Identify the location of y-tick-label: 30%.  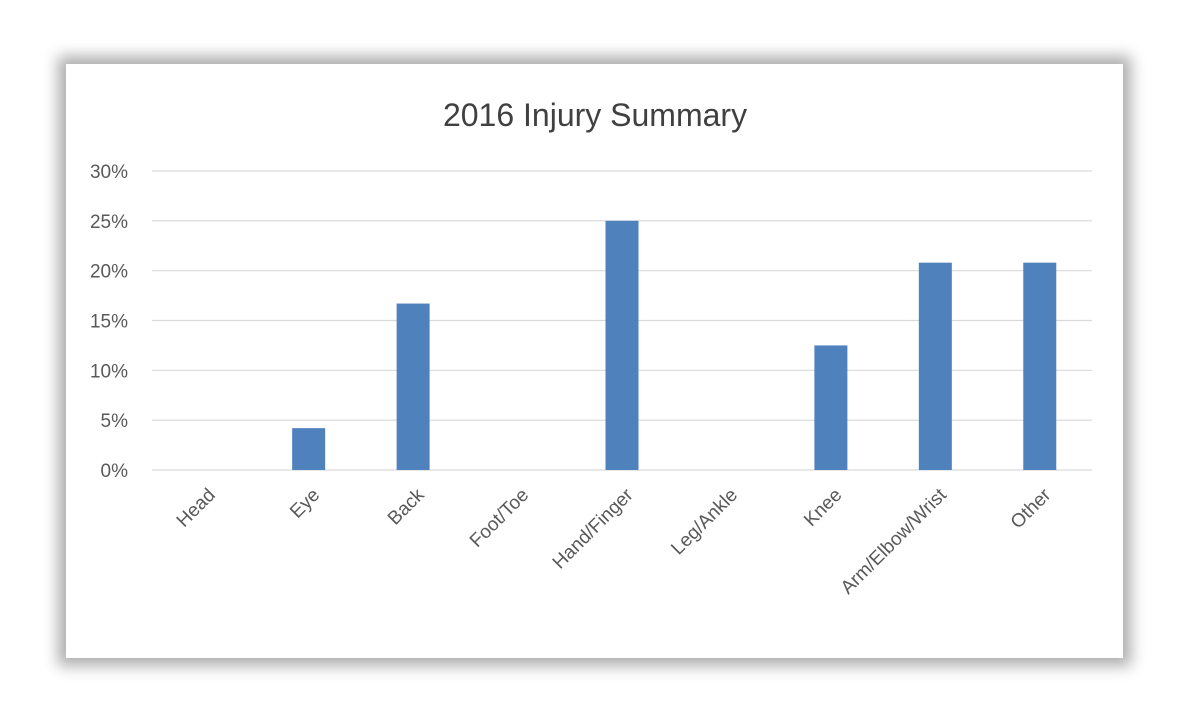
(109, 172).